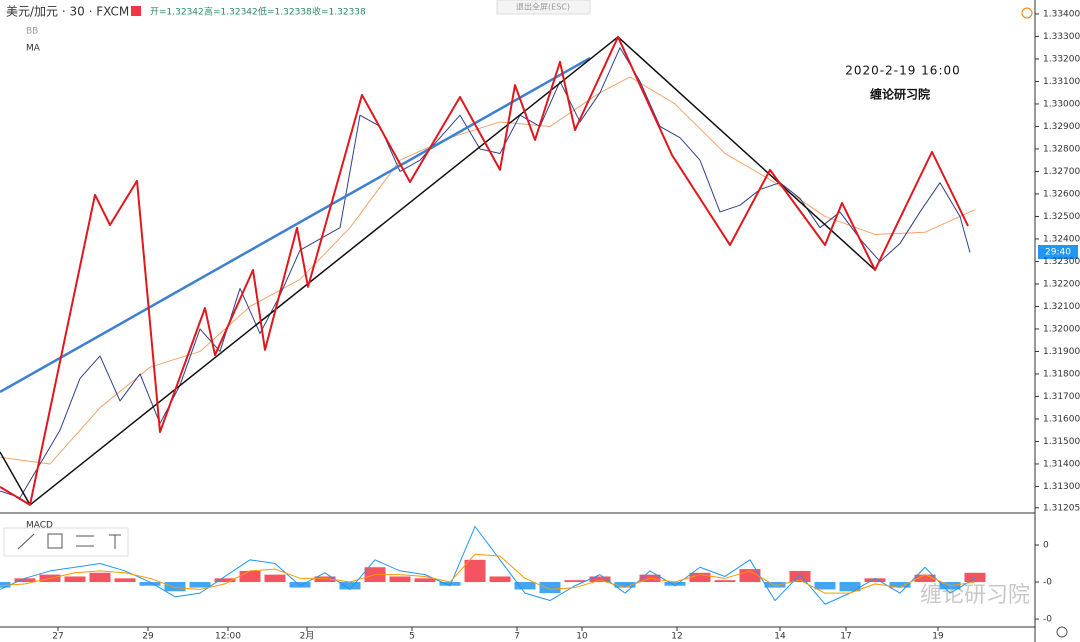 Image resolution: width=1080 pixels, height=642 pixels. What do you see at coordinates (903, 71) in the screenshot?
I see `annotation-date: 2020-2-19 16:00` at bounding box center [903, 71].